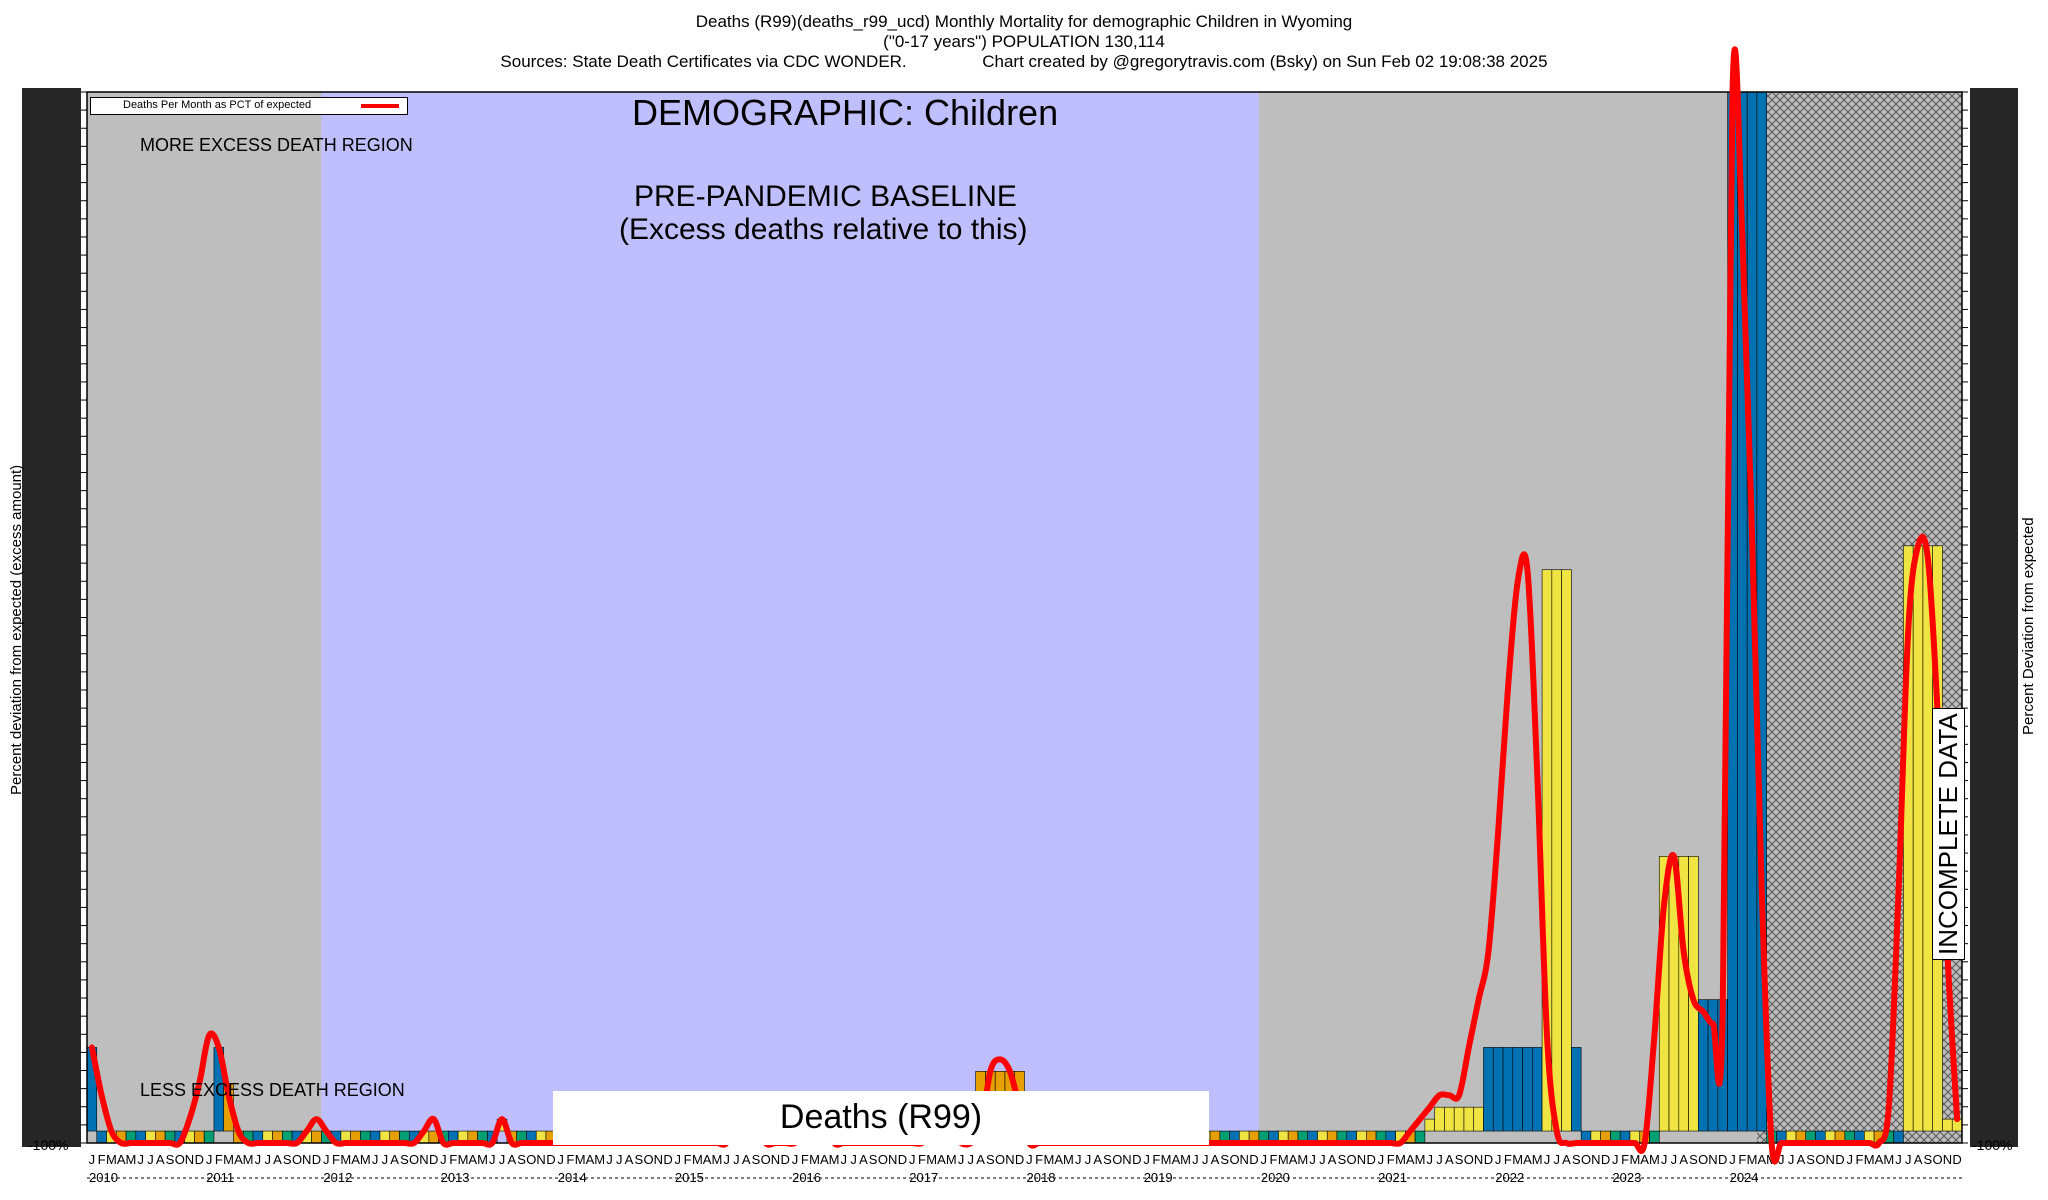 Image resolution: width=2048 pixels, height=1200 pixels. I want to click on right-bottom-tick: -100%, so click(1992, 1145).